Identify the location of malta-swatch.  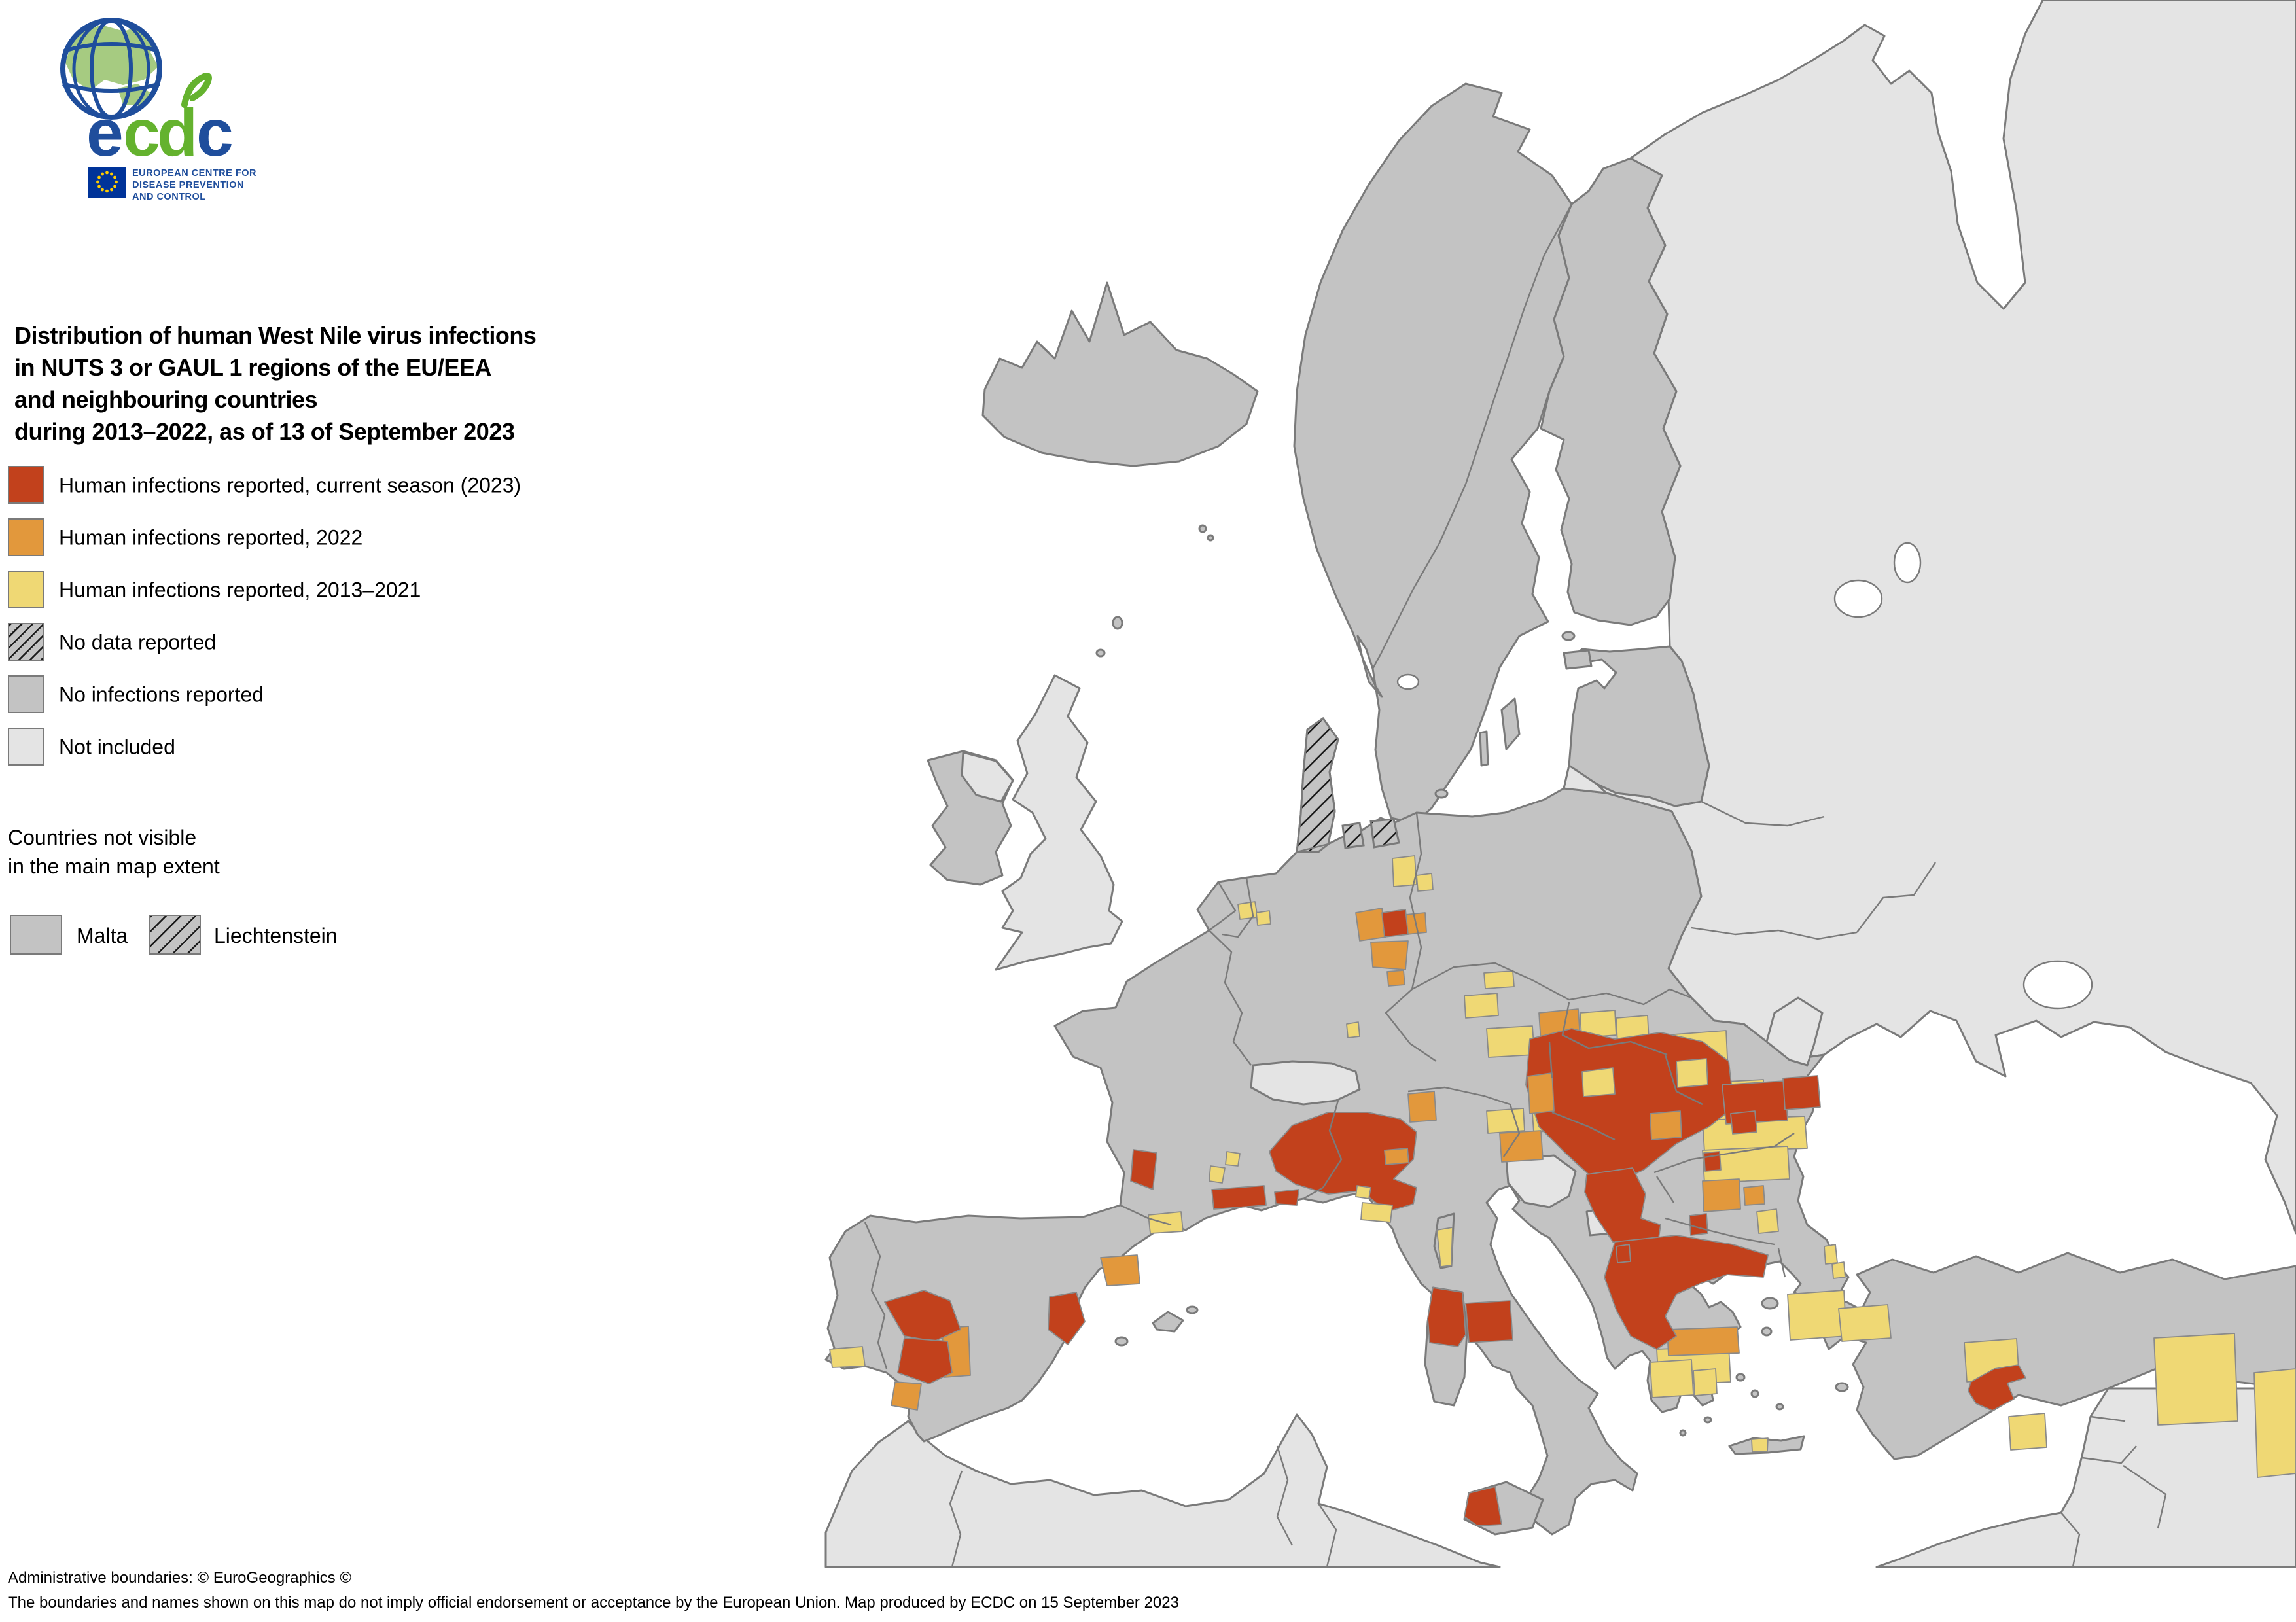
(36, 935).